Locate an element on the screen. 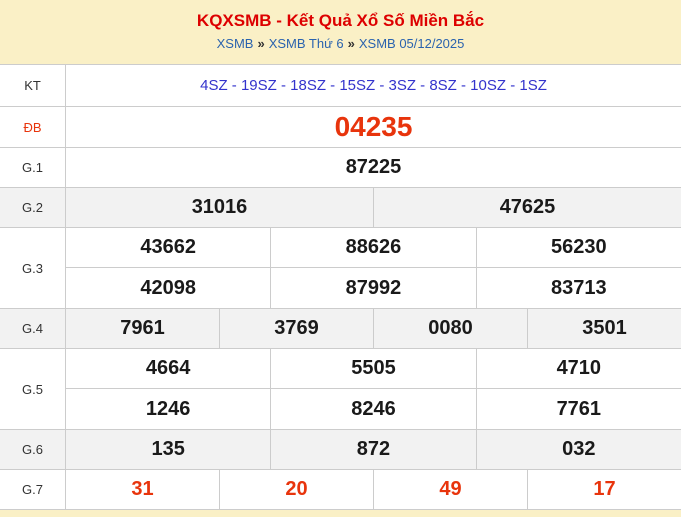  prize-cell: 3769 is located at coordinates (296, 328).